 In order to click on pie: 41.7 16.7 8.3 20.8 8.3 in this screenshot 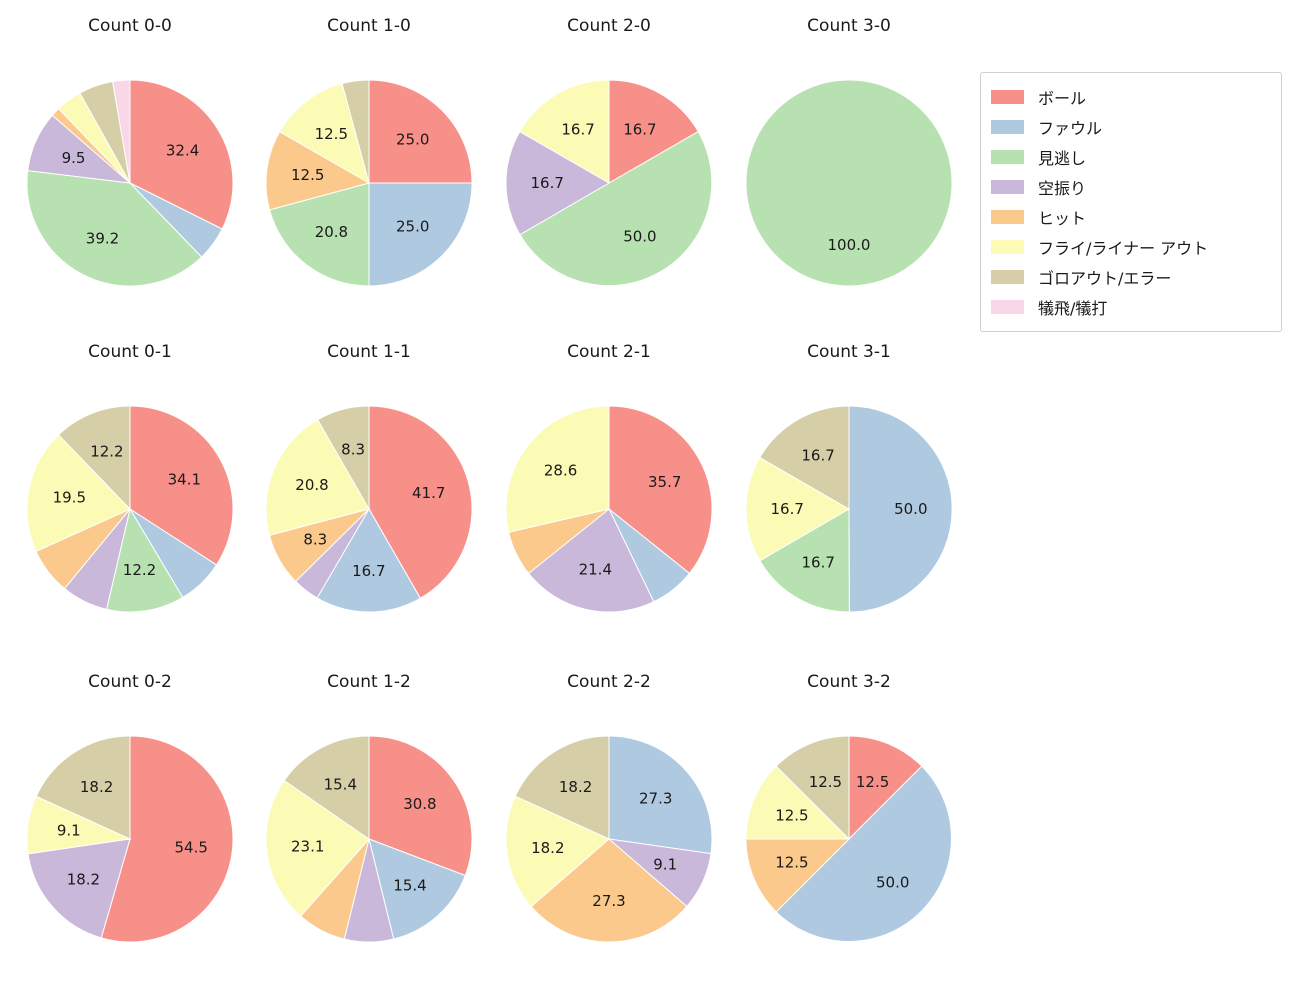, I will do `click(369, 509)`.